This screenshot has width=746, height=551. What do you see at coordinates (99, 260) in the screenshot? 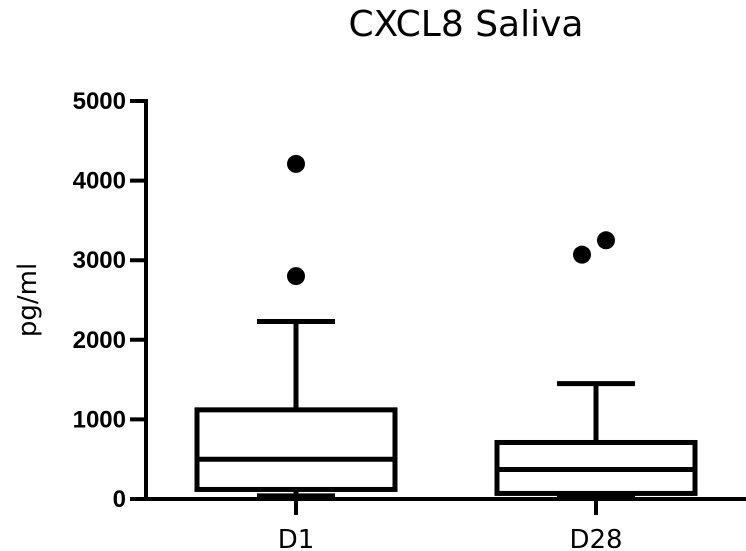
I see `y-tick-label-3000: 3000` at bounding box center [99, 260].